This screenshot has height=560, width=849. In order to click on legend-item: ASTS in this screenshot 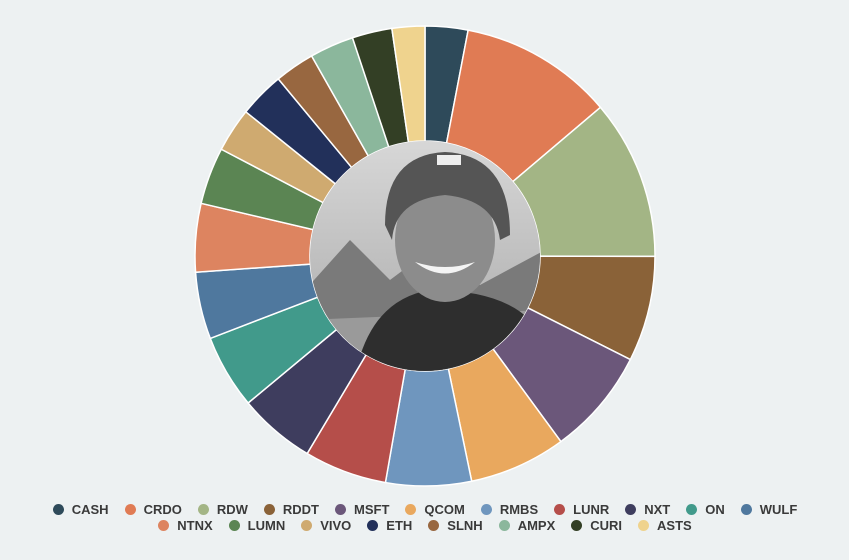, I will do `click(665, 525)`.